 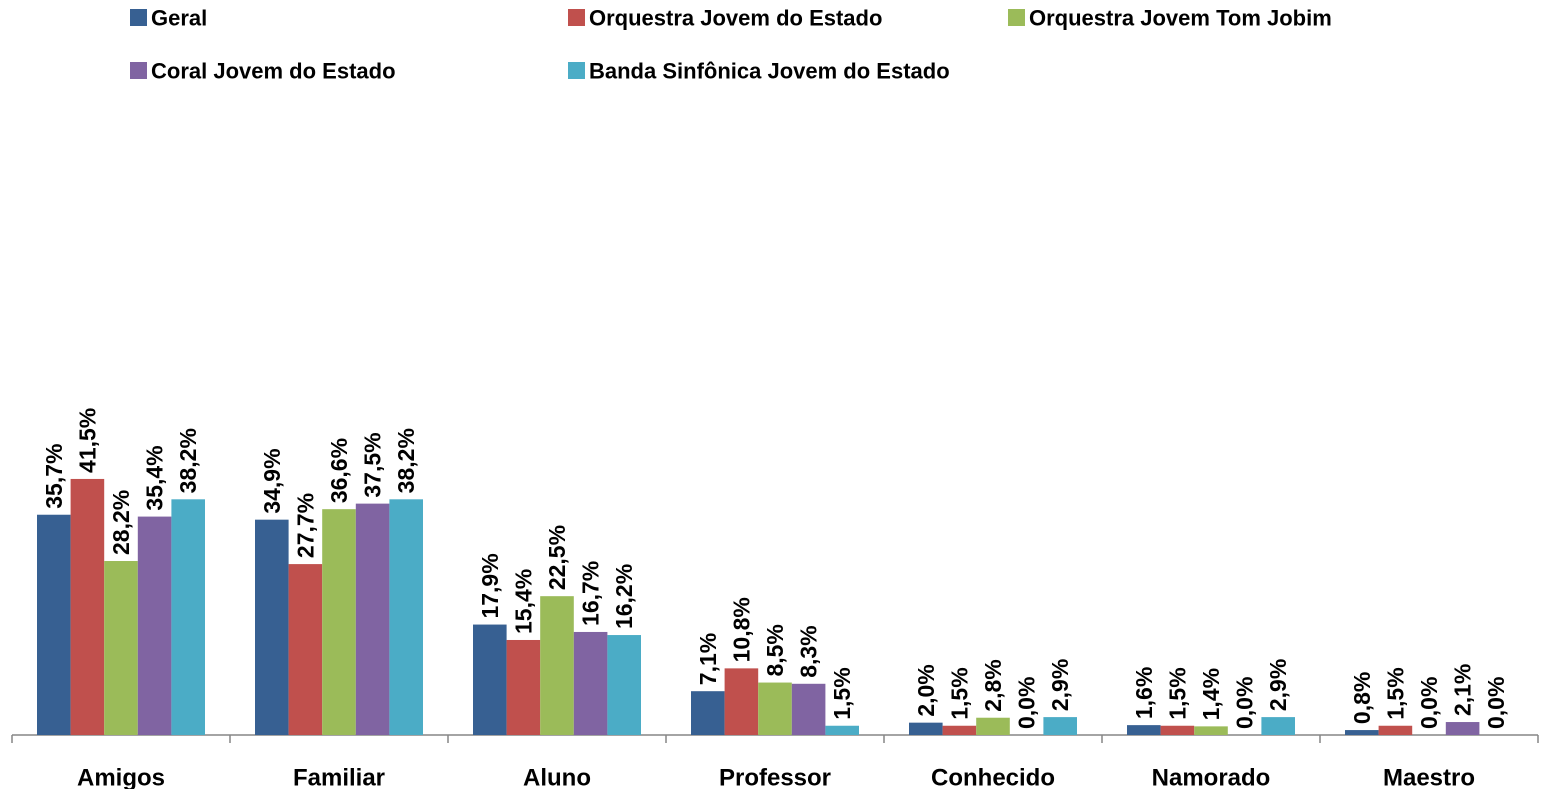 What do you see at coordinates (1362, 698) in the screenshot?
I see `data-label: 0,8%` at bounding box center [1362, 698].